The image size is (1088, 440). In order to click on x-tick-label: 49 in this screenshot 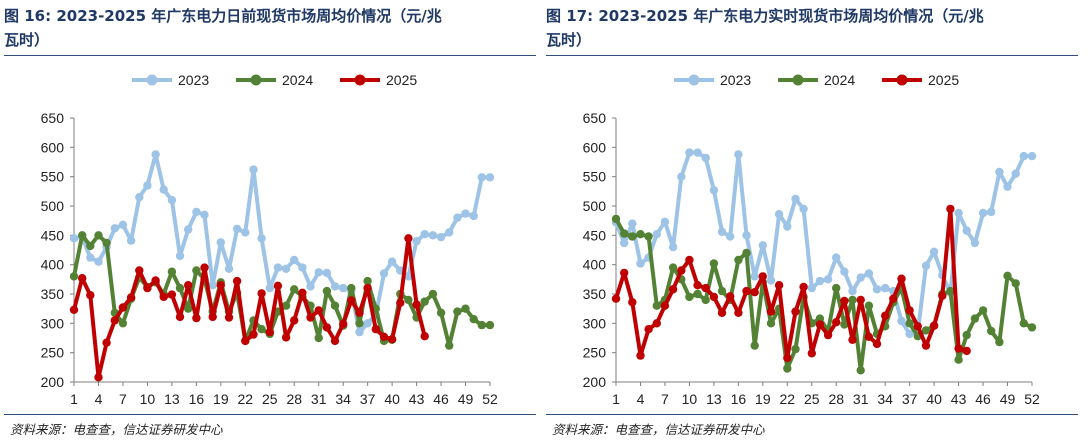, I will do `click(1008, 399)`.